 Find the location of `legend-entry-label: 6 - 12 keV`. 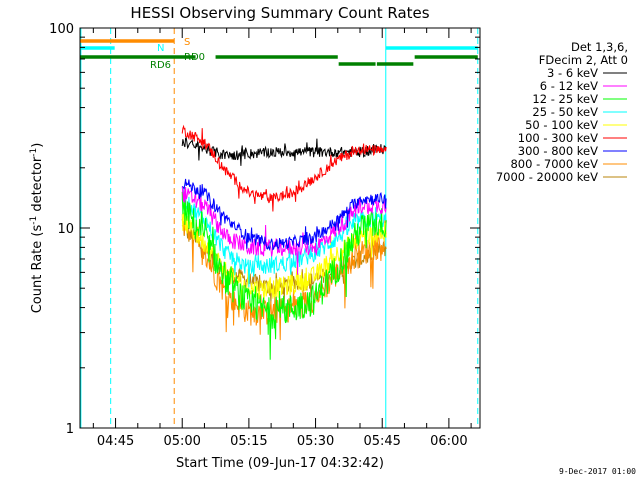

legend-entry-label: 6 - 12 keV is located at coordinates (569, 86).